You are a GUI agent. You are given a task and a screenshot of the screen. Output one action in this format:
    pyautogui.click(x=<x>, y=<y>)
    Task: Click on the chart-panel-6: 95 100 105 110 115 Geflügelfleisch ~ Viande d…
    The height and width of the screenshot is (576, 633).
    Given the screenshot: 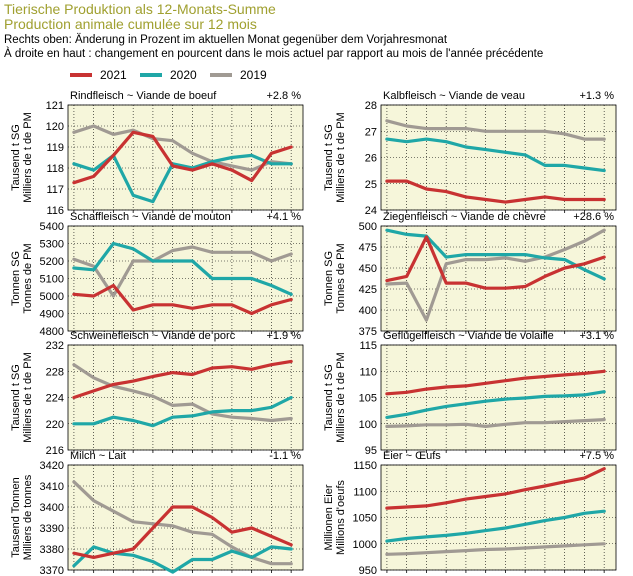 What is the action you would take?
    pyautogui.click(x=470, y=393)
    